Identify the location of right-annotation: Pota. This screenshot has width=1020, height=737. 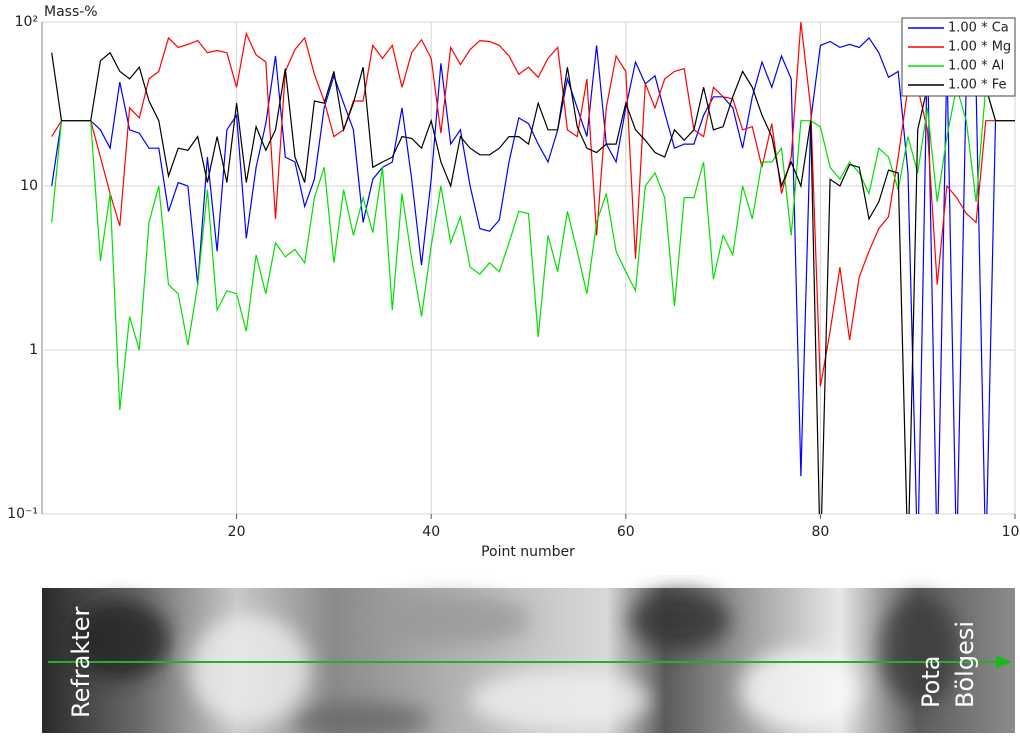
(931, 682).